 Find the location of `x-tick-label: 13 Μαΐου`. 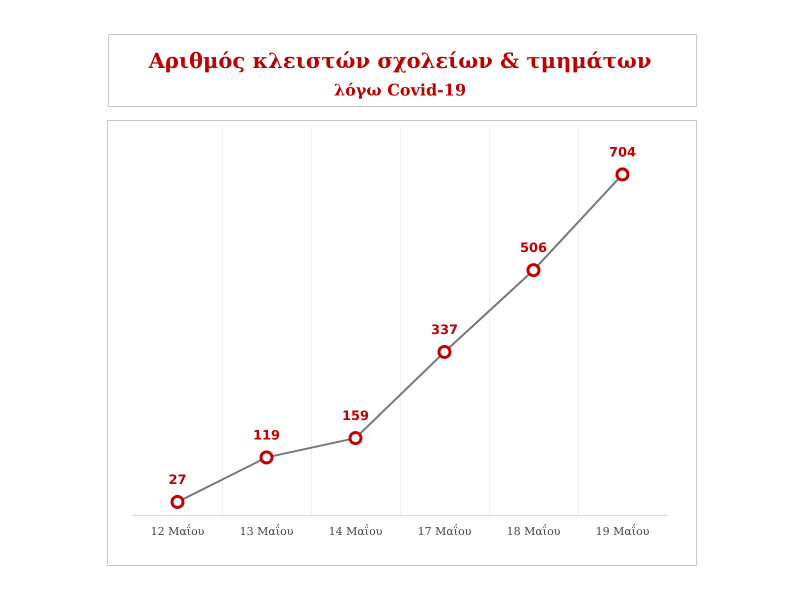

x-tick-label: 13 Μαΐου is located at coordinates (267, 531).